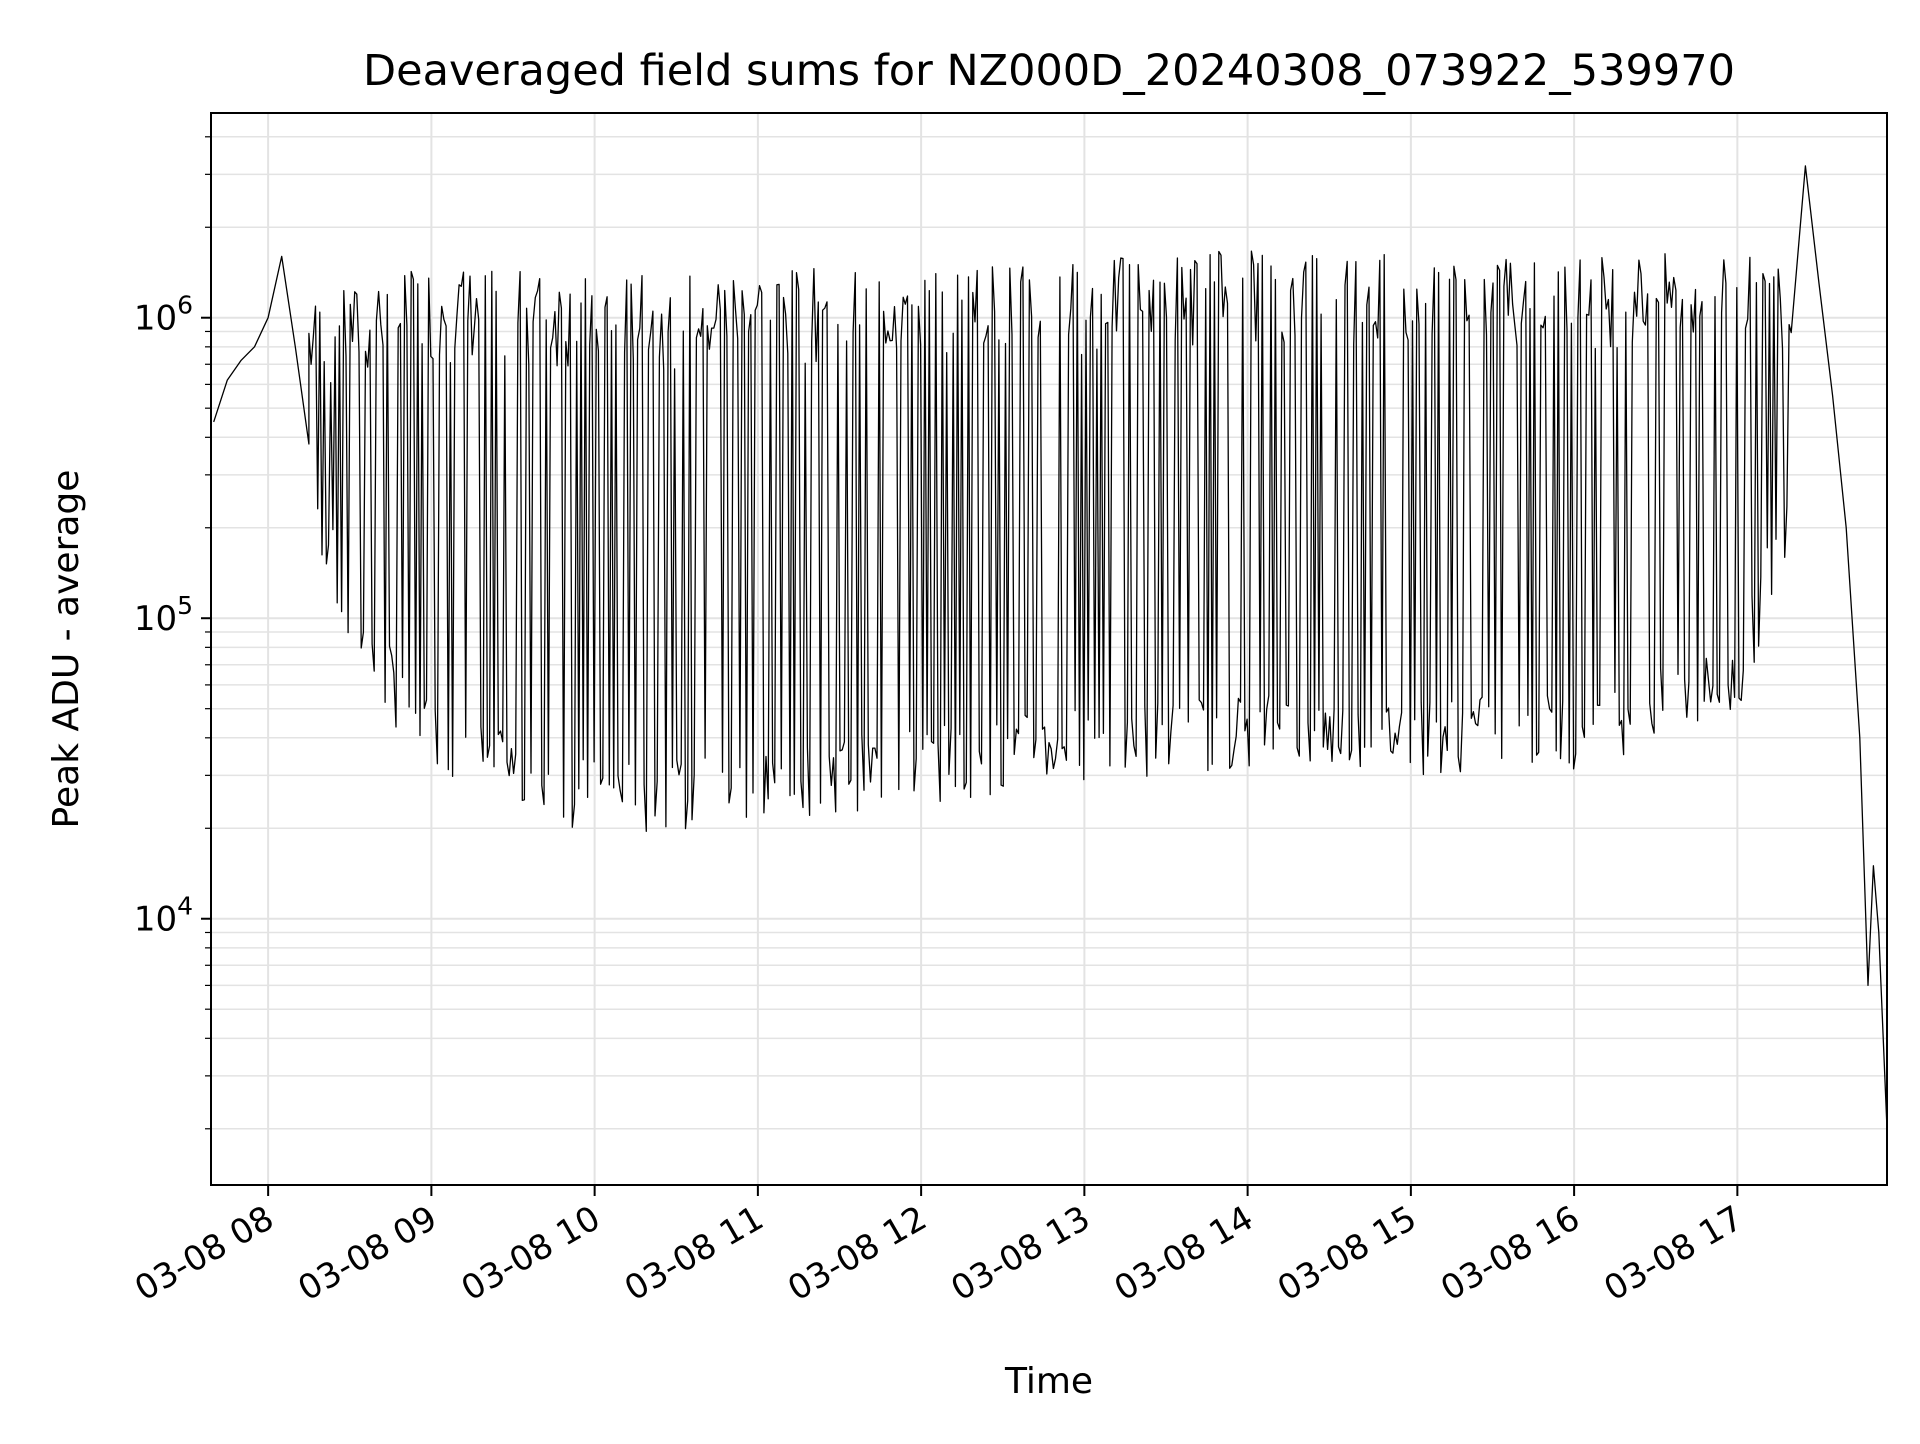 The height and width of the screenshot is (1444, 1920). What do you see at coordinates (163, 615) in the screenshot?
I see `y-tick-label: 10⁵` at bounding box center [163, 615].